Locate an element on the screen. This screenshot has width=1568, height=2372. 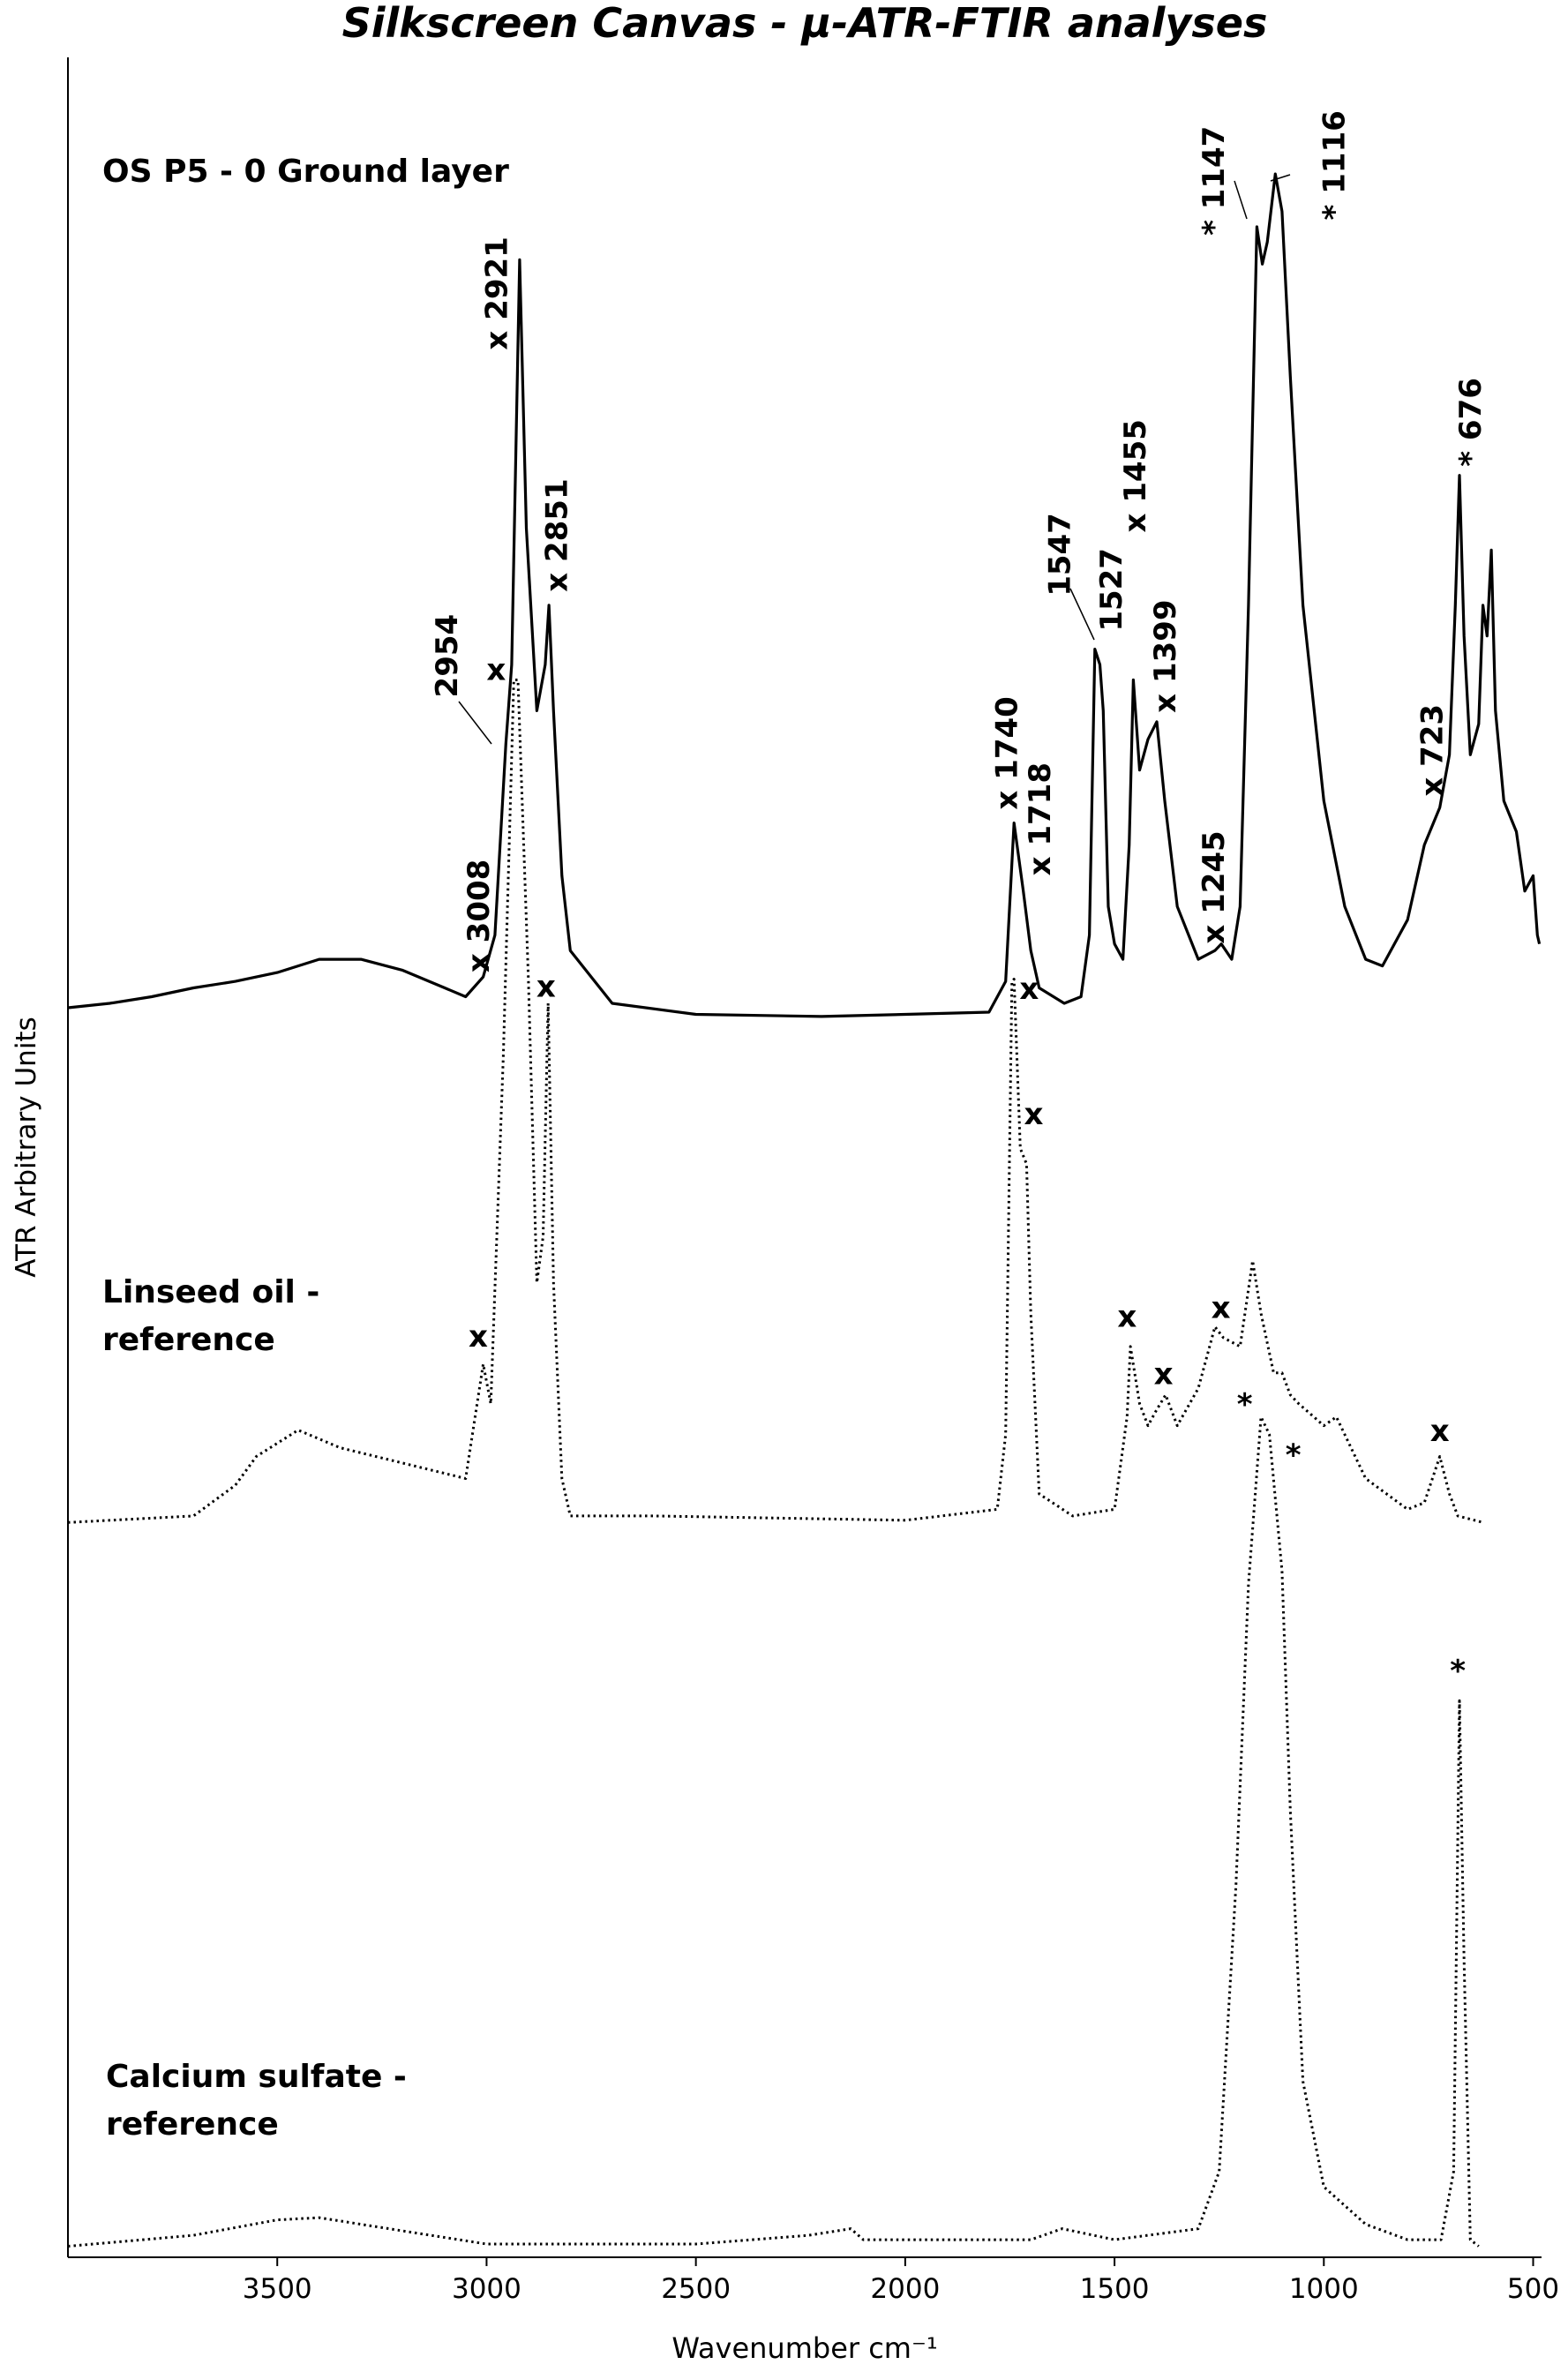
peak-label: 1547 is located at coordinates (1059, 555).